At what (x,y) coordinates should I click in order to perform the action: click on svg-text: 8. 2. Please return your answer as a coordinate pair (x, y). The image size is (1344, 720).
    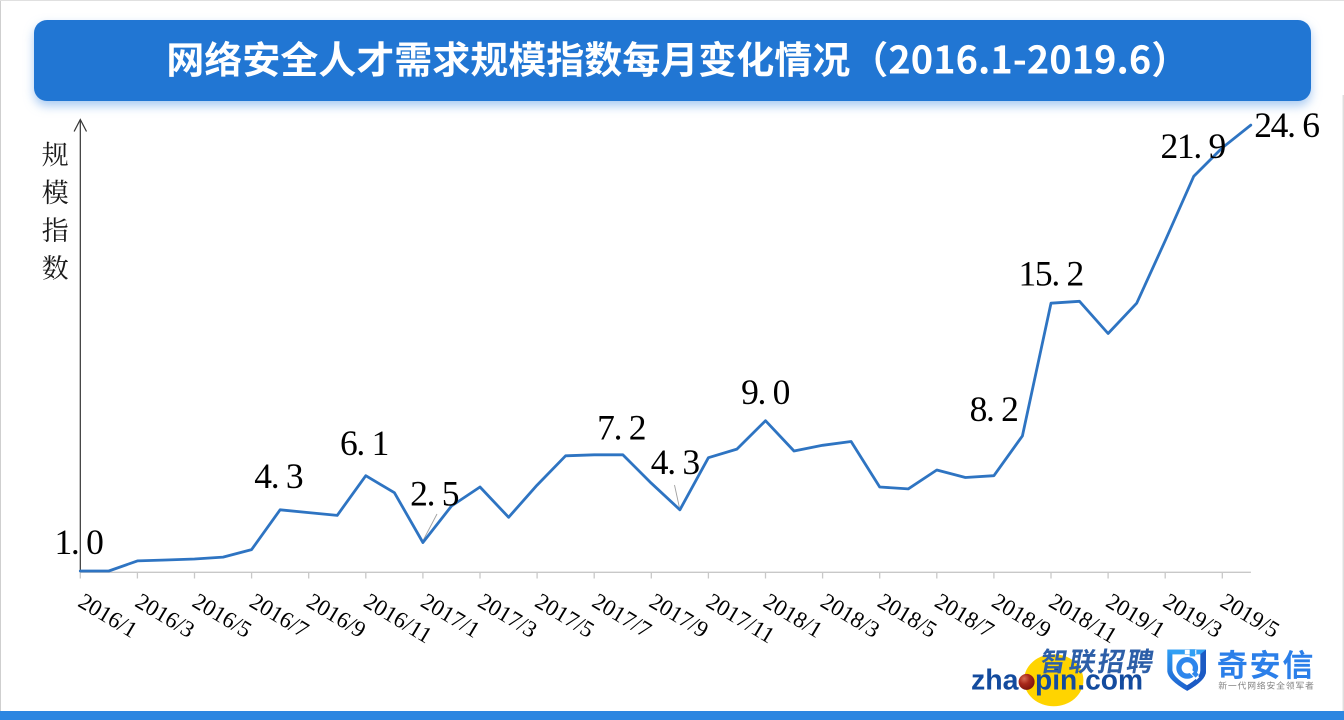
    Looking at the image, I should click on (994, 409).